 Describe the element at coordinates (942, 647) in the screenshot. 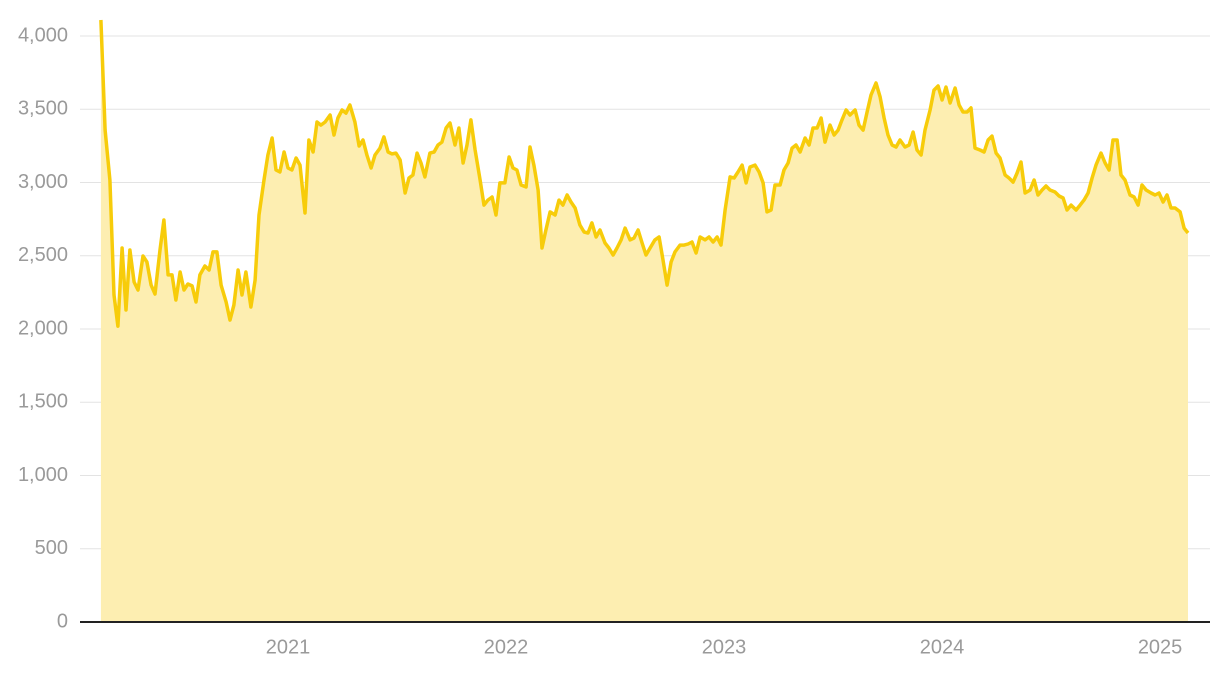

I see `x-tick-label: 2024` at that location.